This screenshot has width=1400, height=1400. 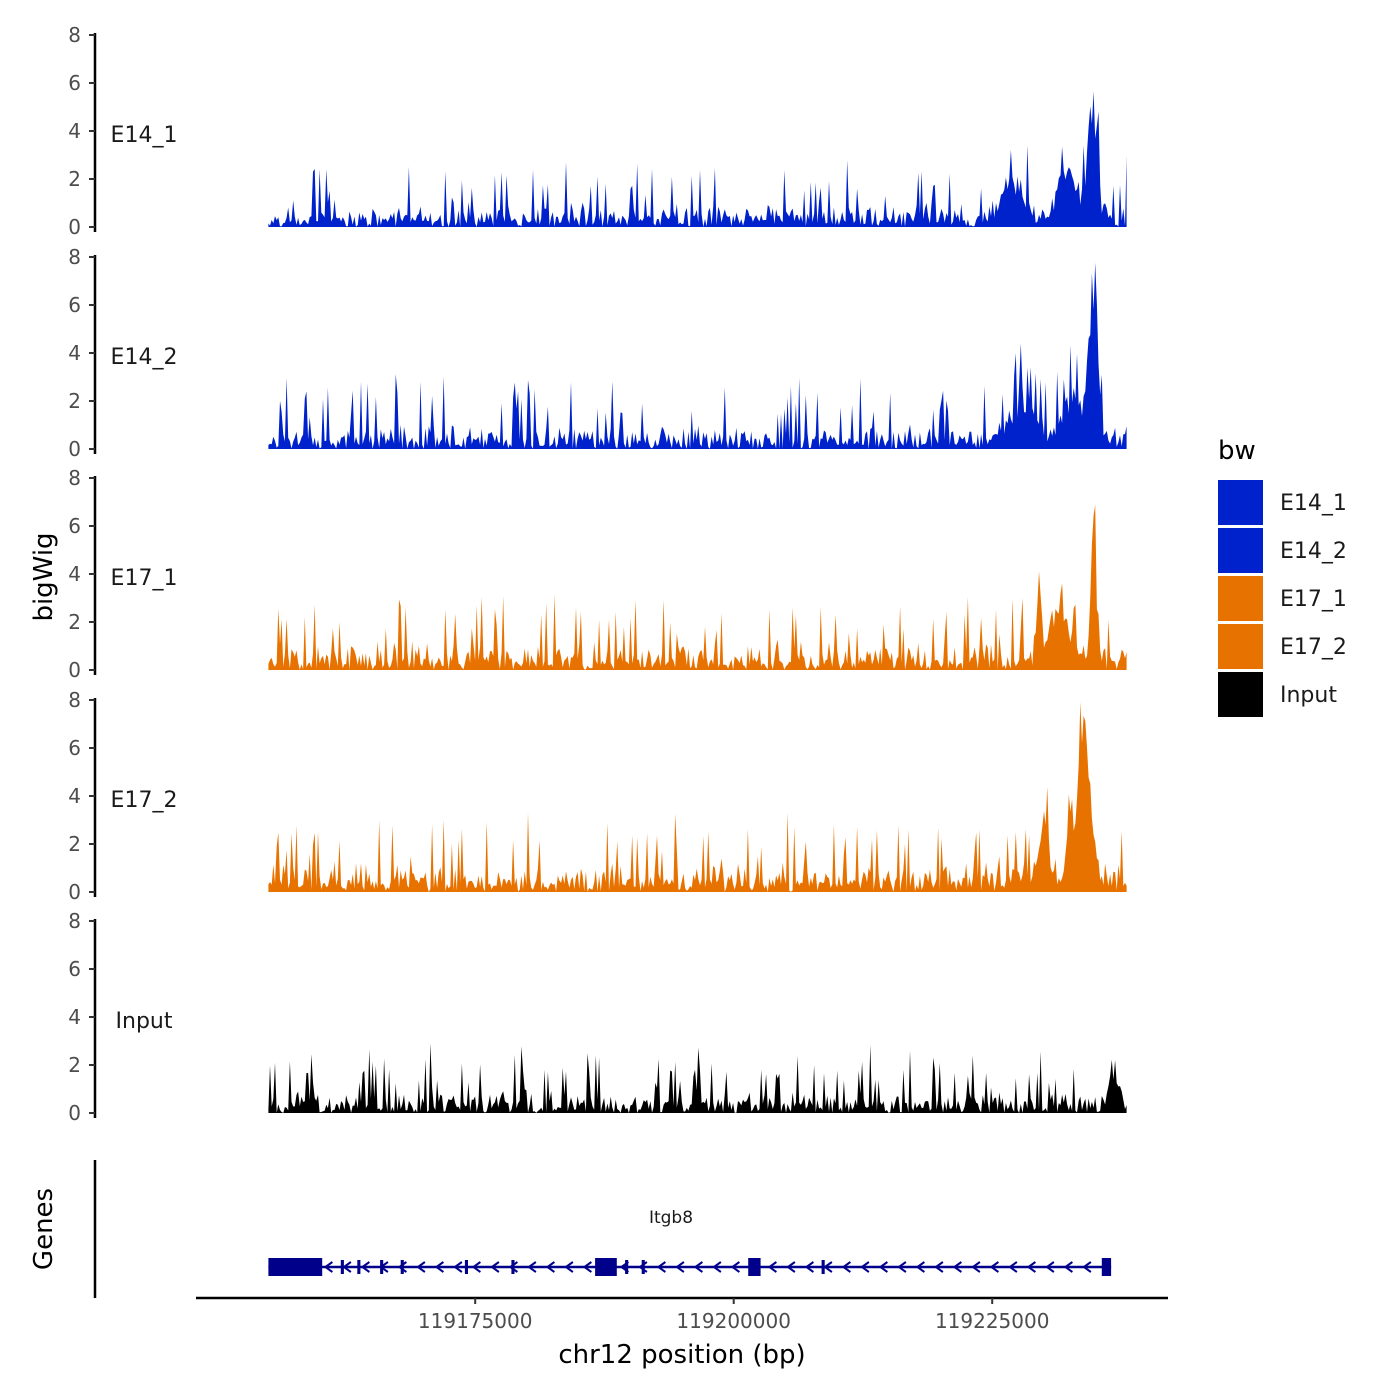 I want to click on track-E14_1: 0 2 4 6 8 E14_1, so click(x=597, y=131).